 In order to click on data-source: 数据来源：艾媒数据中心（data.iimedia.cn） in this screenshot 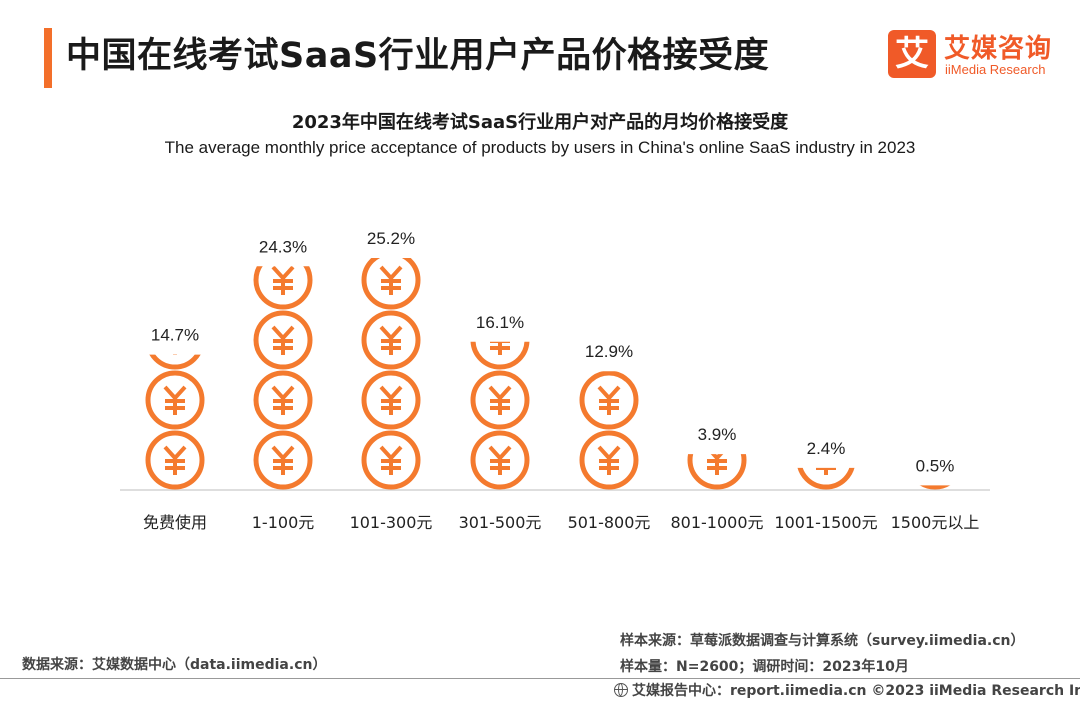, I will do `click(174, 665)`.